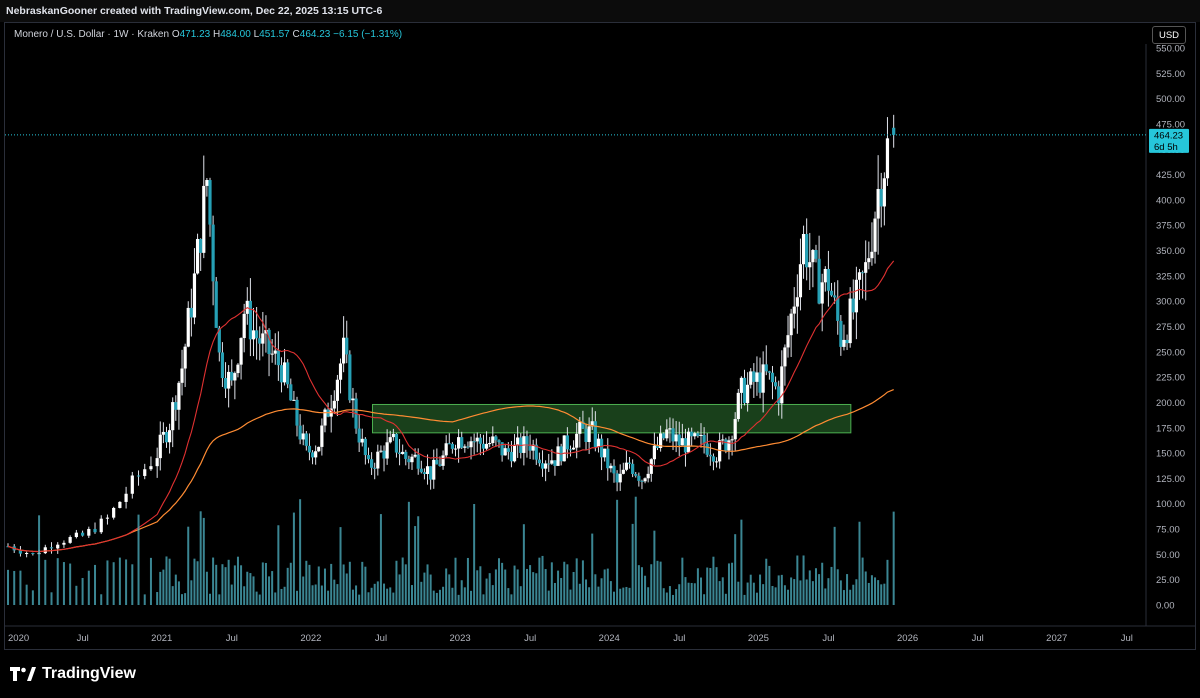  I want to click on tradingview-logo-icon, so click(23, 674).